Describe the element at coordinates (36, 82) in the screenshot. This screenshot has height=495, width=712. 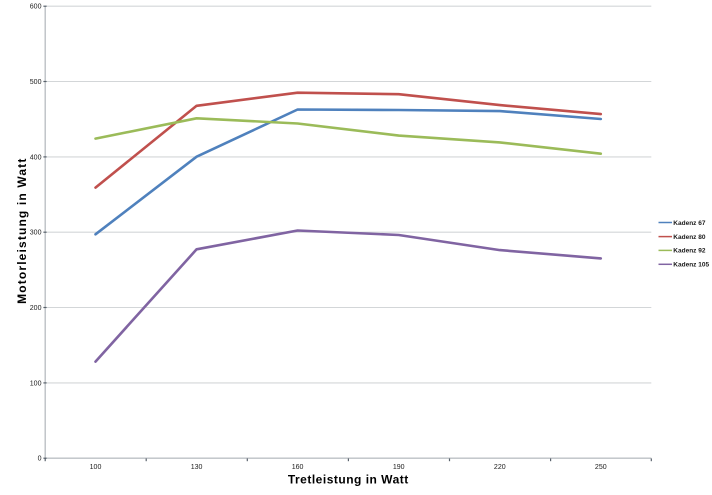
I see `svg-text: 500` at that location.